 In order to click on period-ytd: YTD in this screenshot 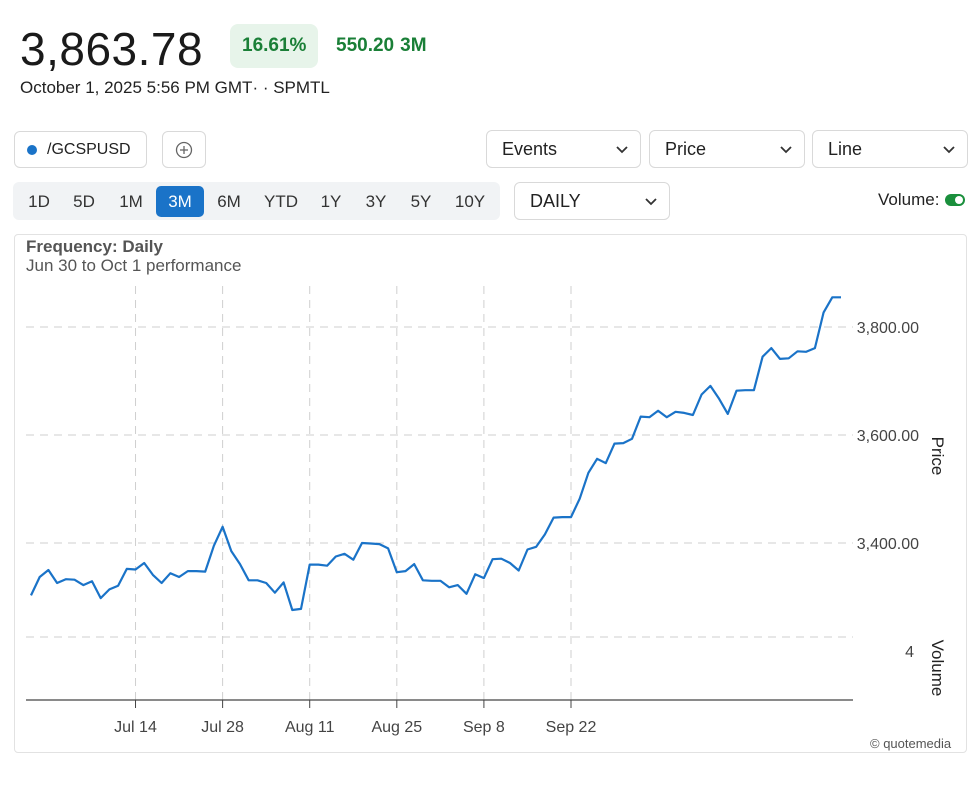, I will do `click(281, 201)`.